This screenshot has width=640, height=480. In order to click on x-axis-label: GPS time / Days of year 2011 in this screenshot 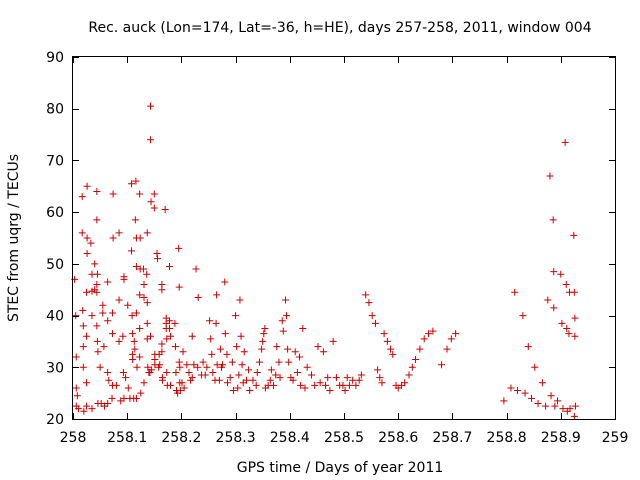, I will do `click(340, 468)`.